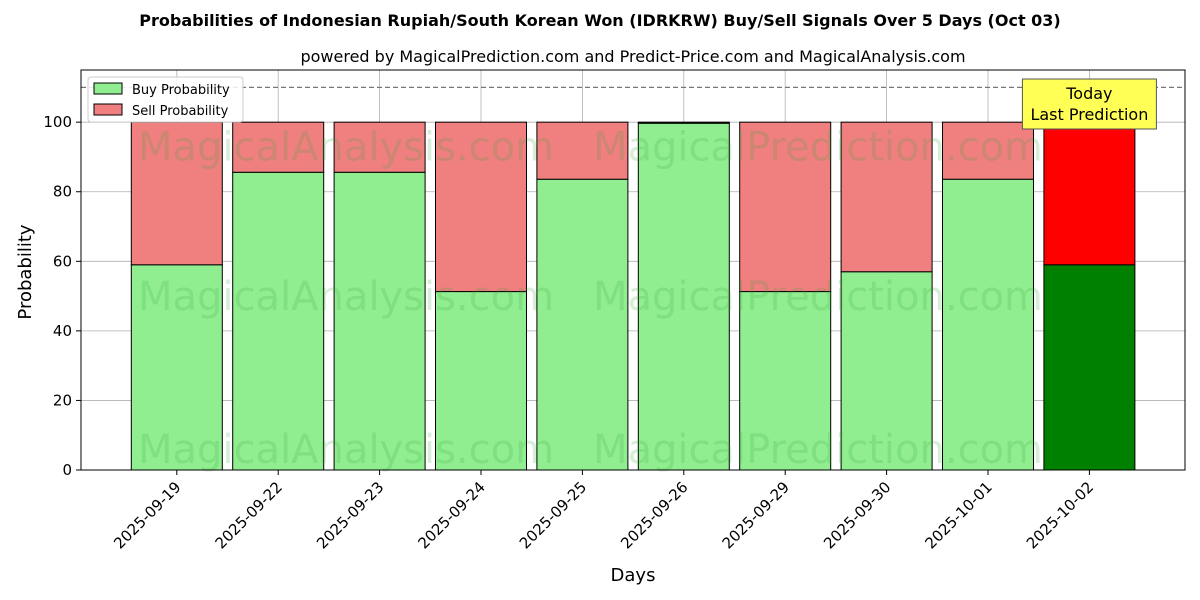 Image resolution: width=1200 pixels, height=600 pixels. Describe the element at coordinates (249, 515) in the screenshot. I see `x-tick-label: 2025-09-22` at that location.